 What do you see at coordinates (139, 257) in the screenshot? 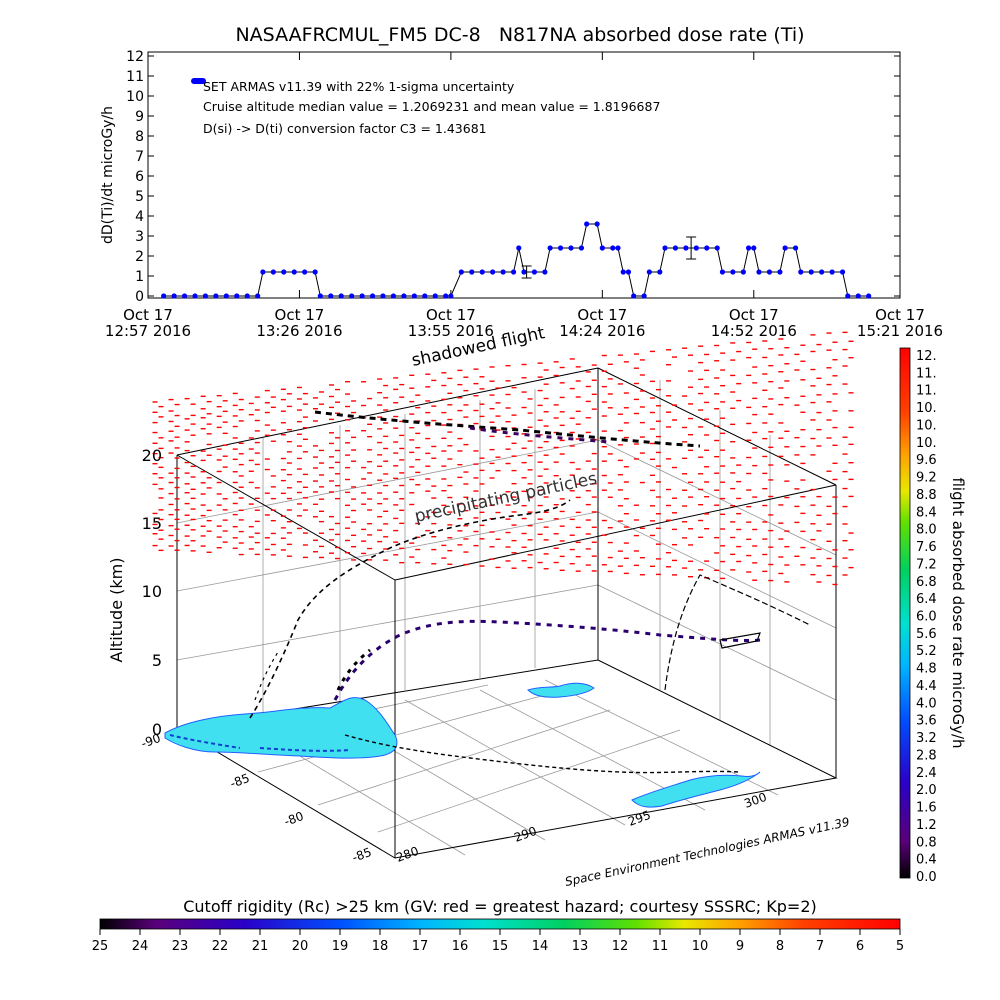
I see `y-tick-label: 2` at bounding box center [139, 257].